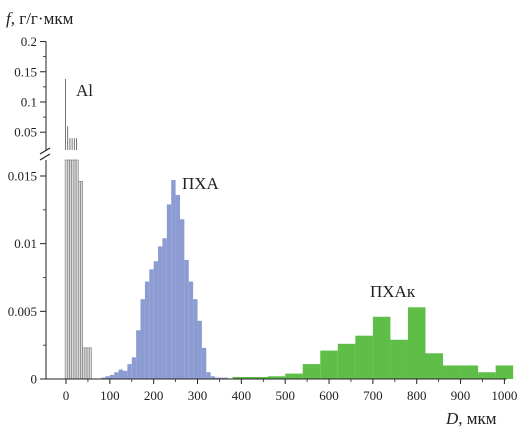 The width and height of the screenshot is (526, 433). Describe the element at coordinates (22, 176) in the screenshot. I see `y-tick-label-lower: 0.015` at that location.